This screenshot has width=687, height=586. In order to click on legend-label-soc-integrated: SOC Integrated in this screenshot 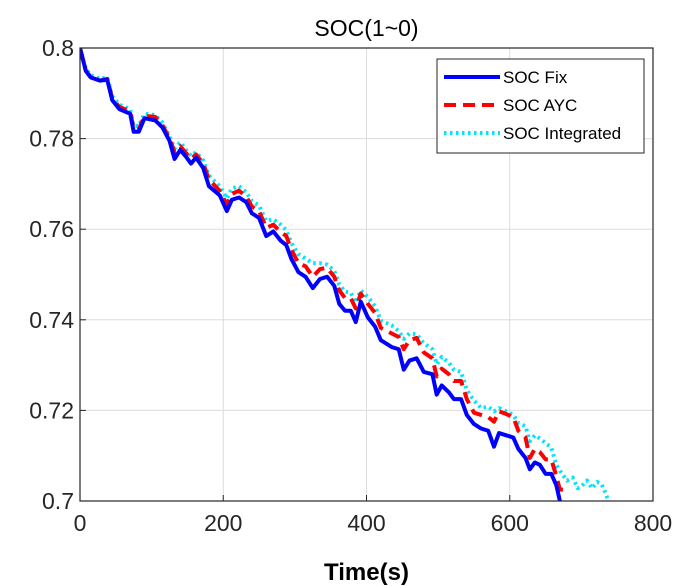, I will do `click(562, 133)`.